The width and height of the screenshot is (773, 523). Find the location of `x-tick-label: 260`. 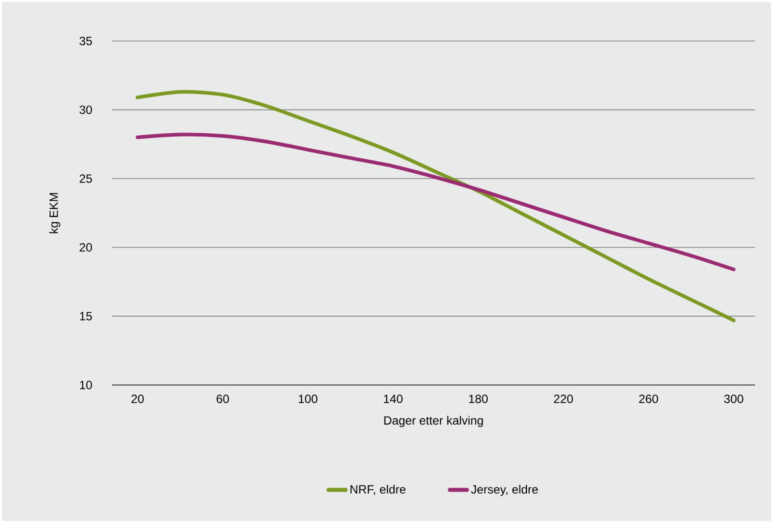

x-tick-label: 260 is located at coordinates (648, 399).